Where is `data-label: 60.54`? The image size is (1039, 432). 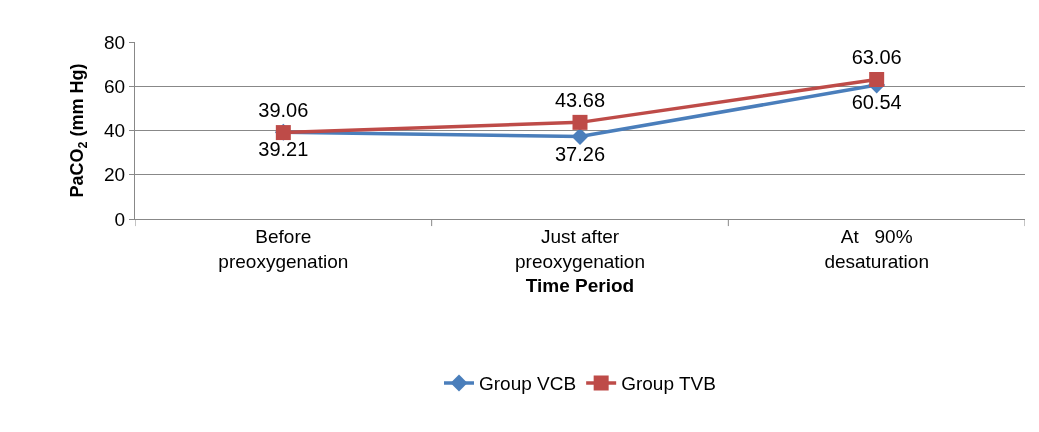 data-label: 60.54 is located at coordinates (876, 102).